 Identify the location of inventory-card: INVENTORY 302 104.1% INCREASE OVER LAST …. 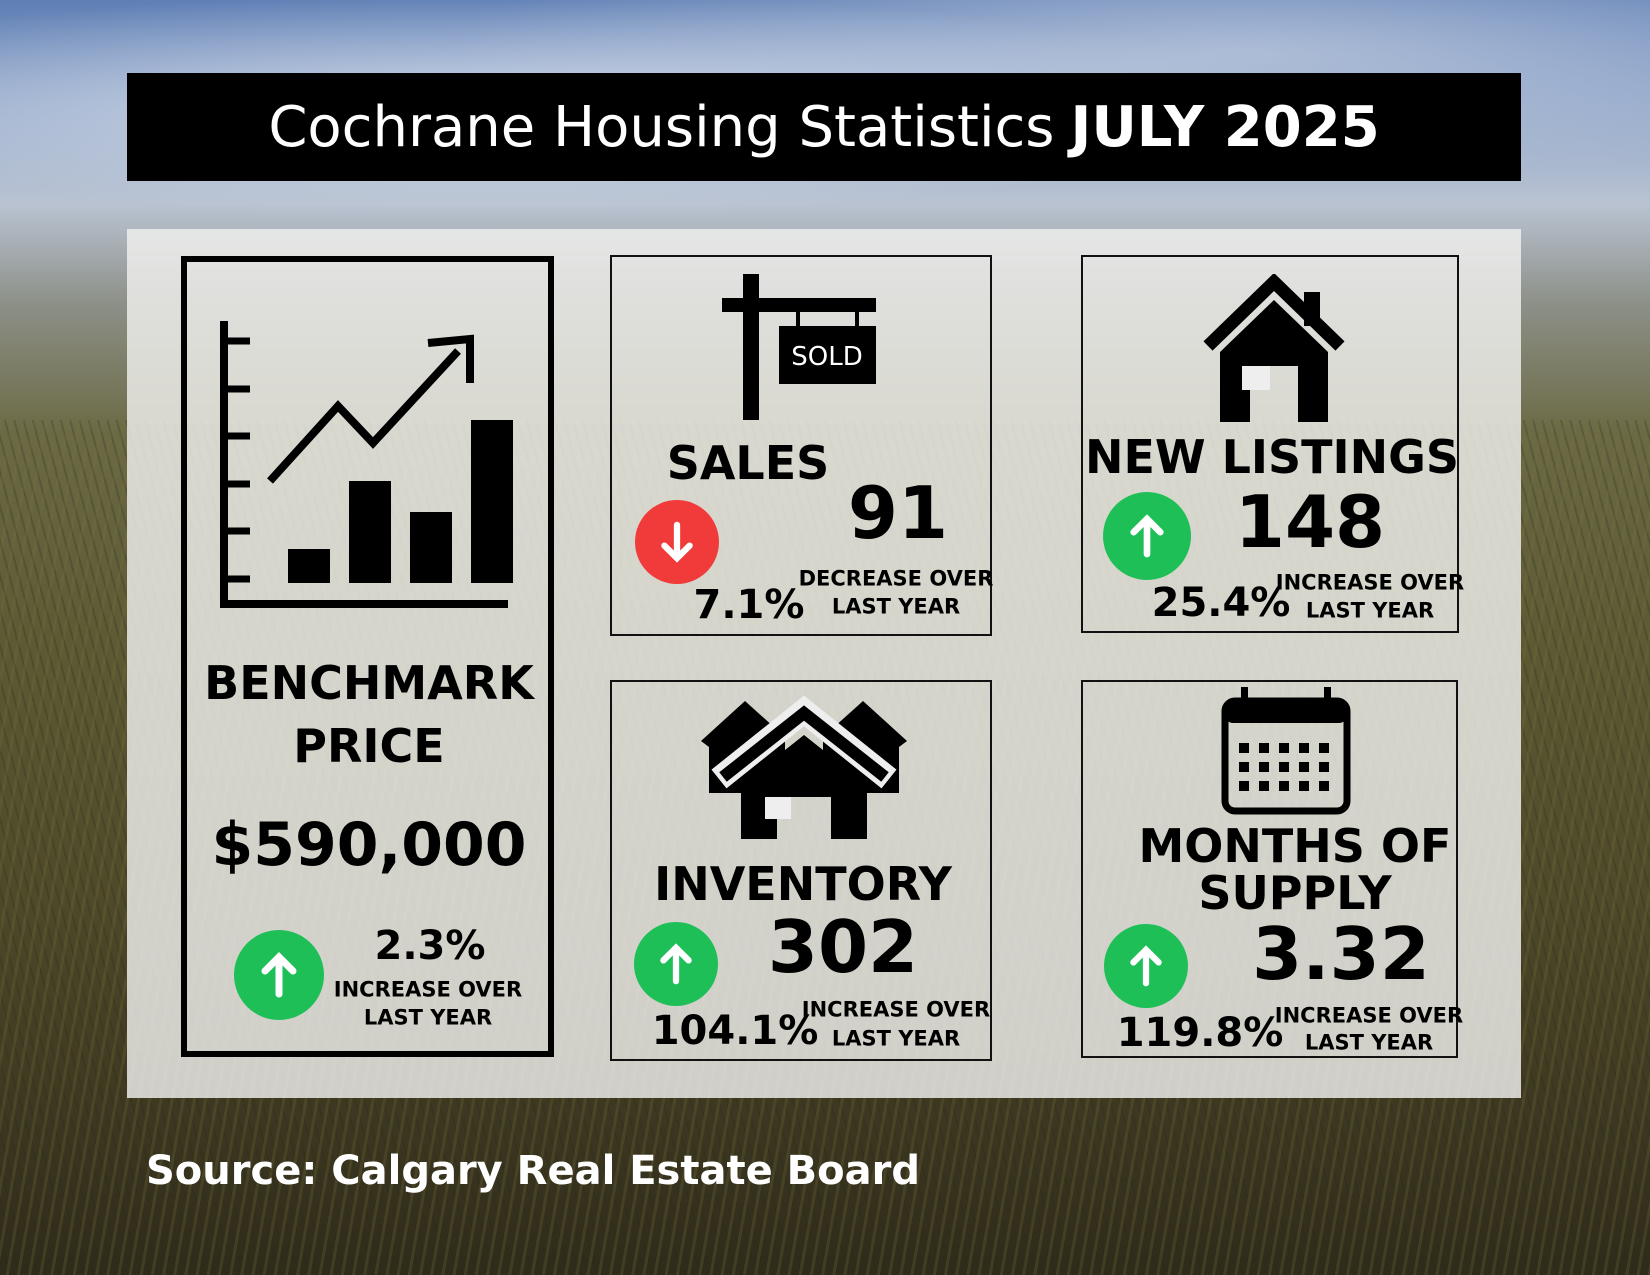
(801, 870).